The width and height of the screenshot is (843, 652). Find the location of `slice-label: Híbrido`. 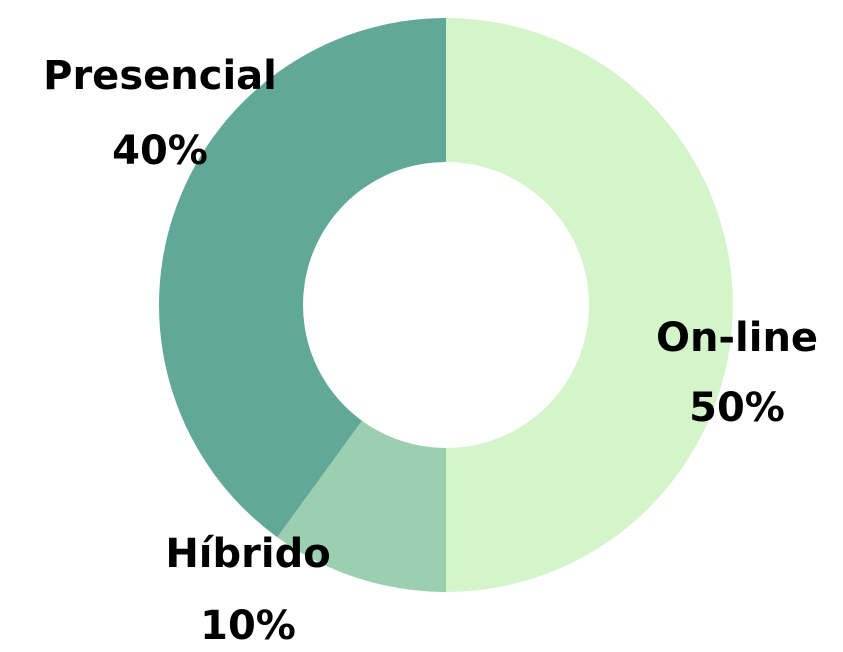

slice-label: Híbrido is located at coordinates (247, 554).